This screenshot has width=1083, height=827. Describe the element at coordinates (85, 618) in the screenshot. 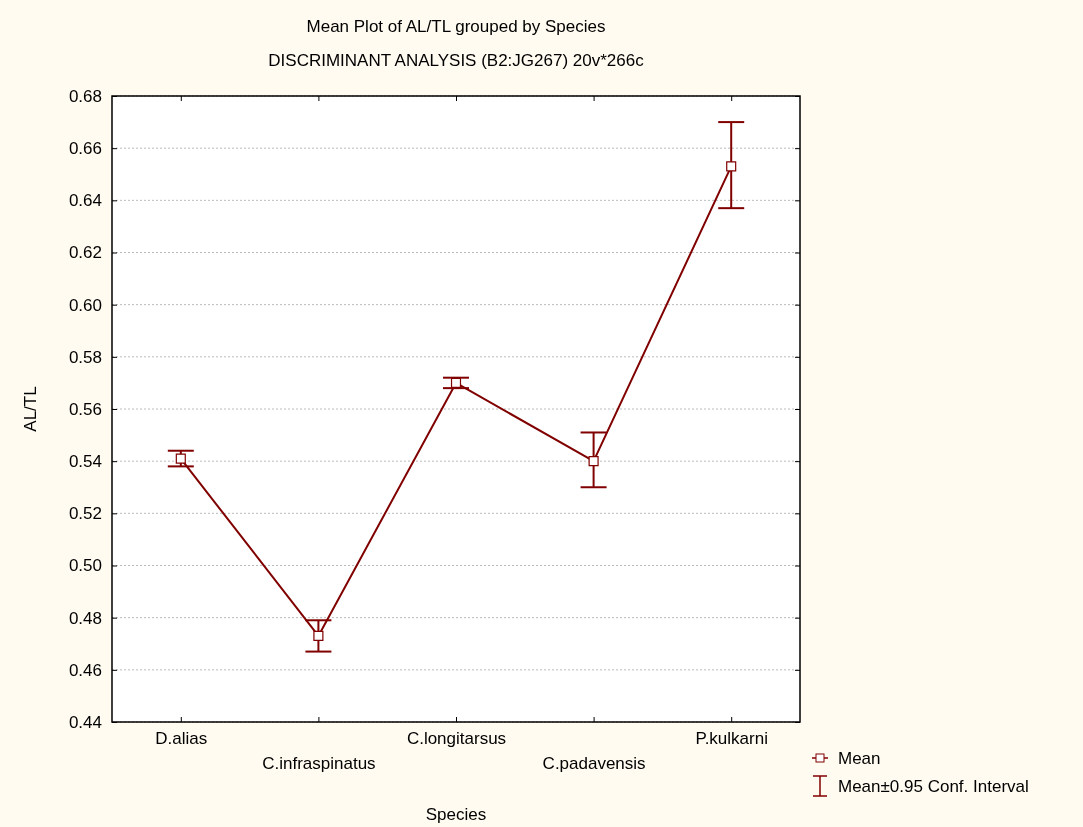

I see `y-tick-label: 0.48` at that location.